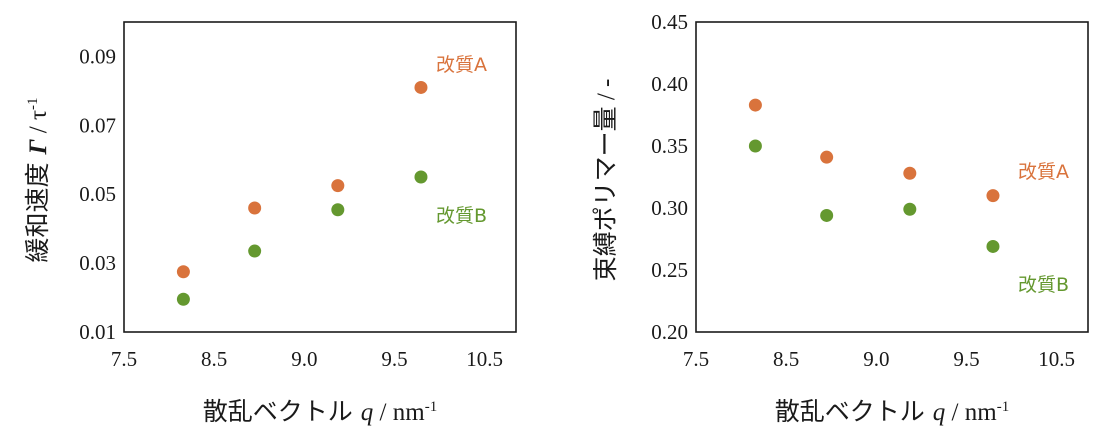 This screenshot has height=446, width=1100. I want to click on series-label-a-left: 改質A, so click(461, 65).